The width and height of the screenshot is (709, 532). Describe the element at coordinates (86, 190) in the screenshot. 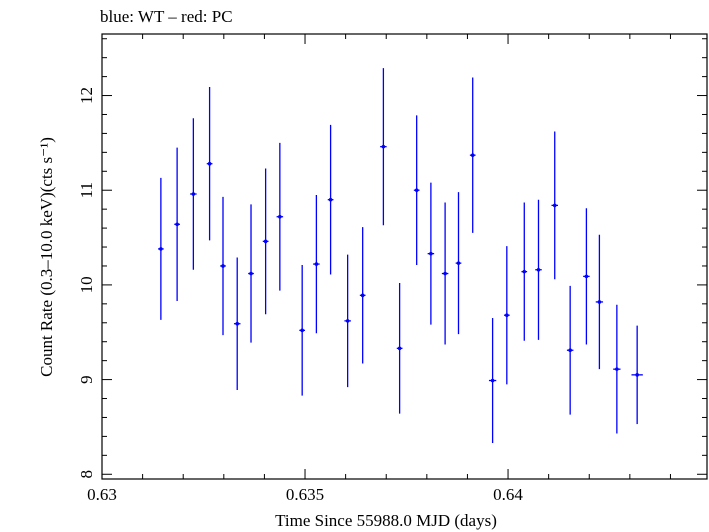

I see `y-tick-label: 11` at that location.